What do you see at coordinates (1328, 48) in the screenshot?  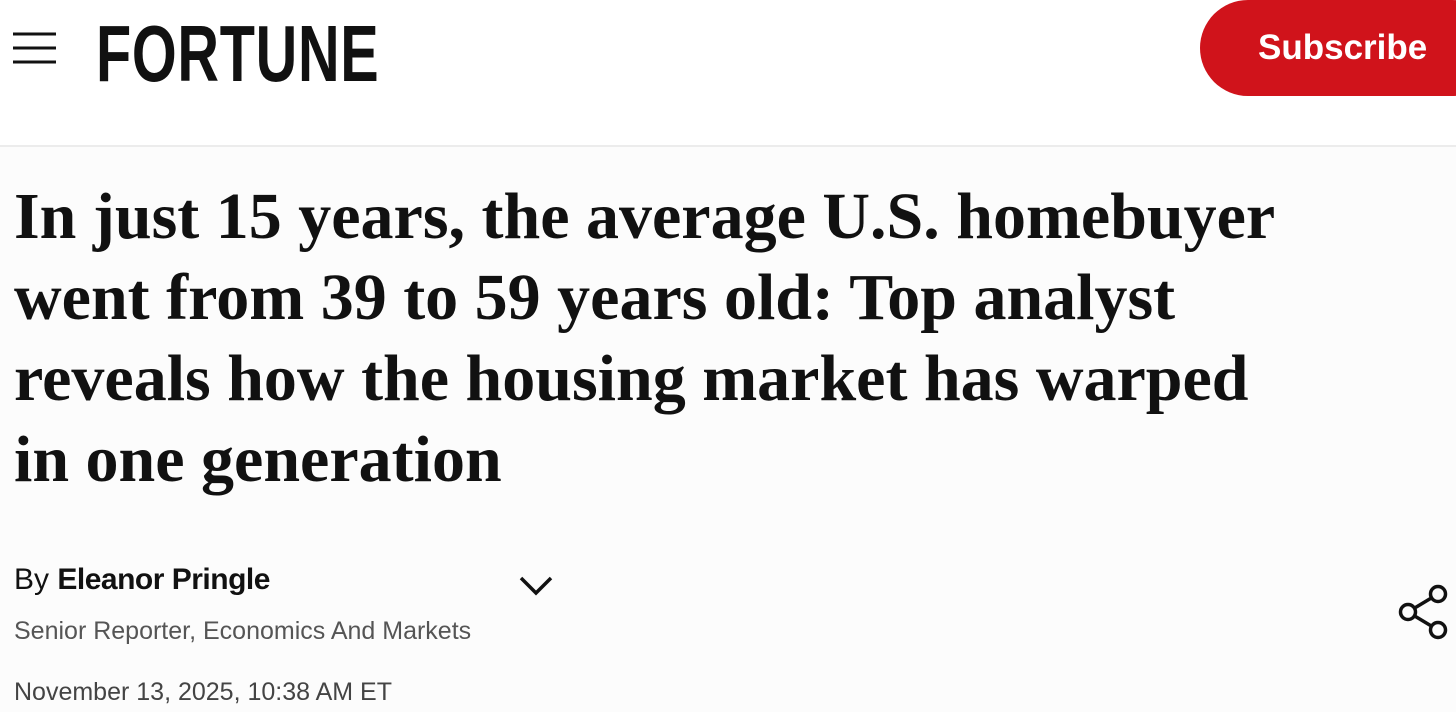 I see `subscribe-button: Subscribe` at bounding box center [1328, 48].